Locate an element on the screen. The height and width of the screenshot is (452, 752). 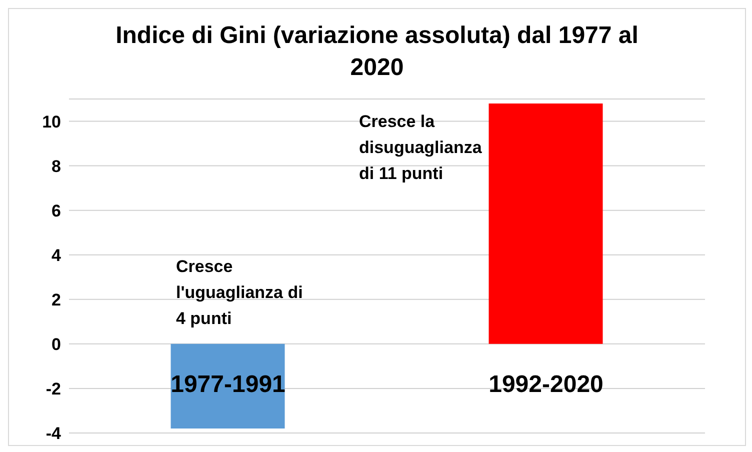
y-tick-label: 2 is located at coordinates (56, 300).